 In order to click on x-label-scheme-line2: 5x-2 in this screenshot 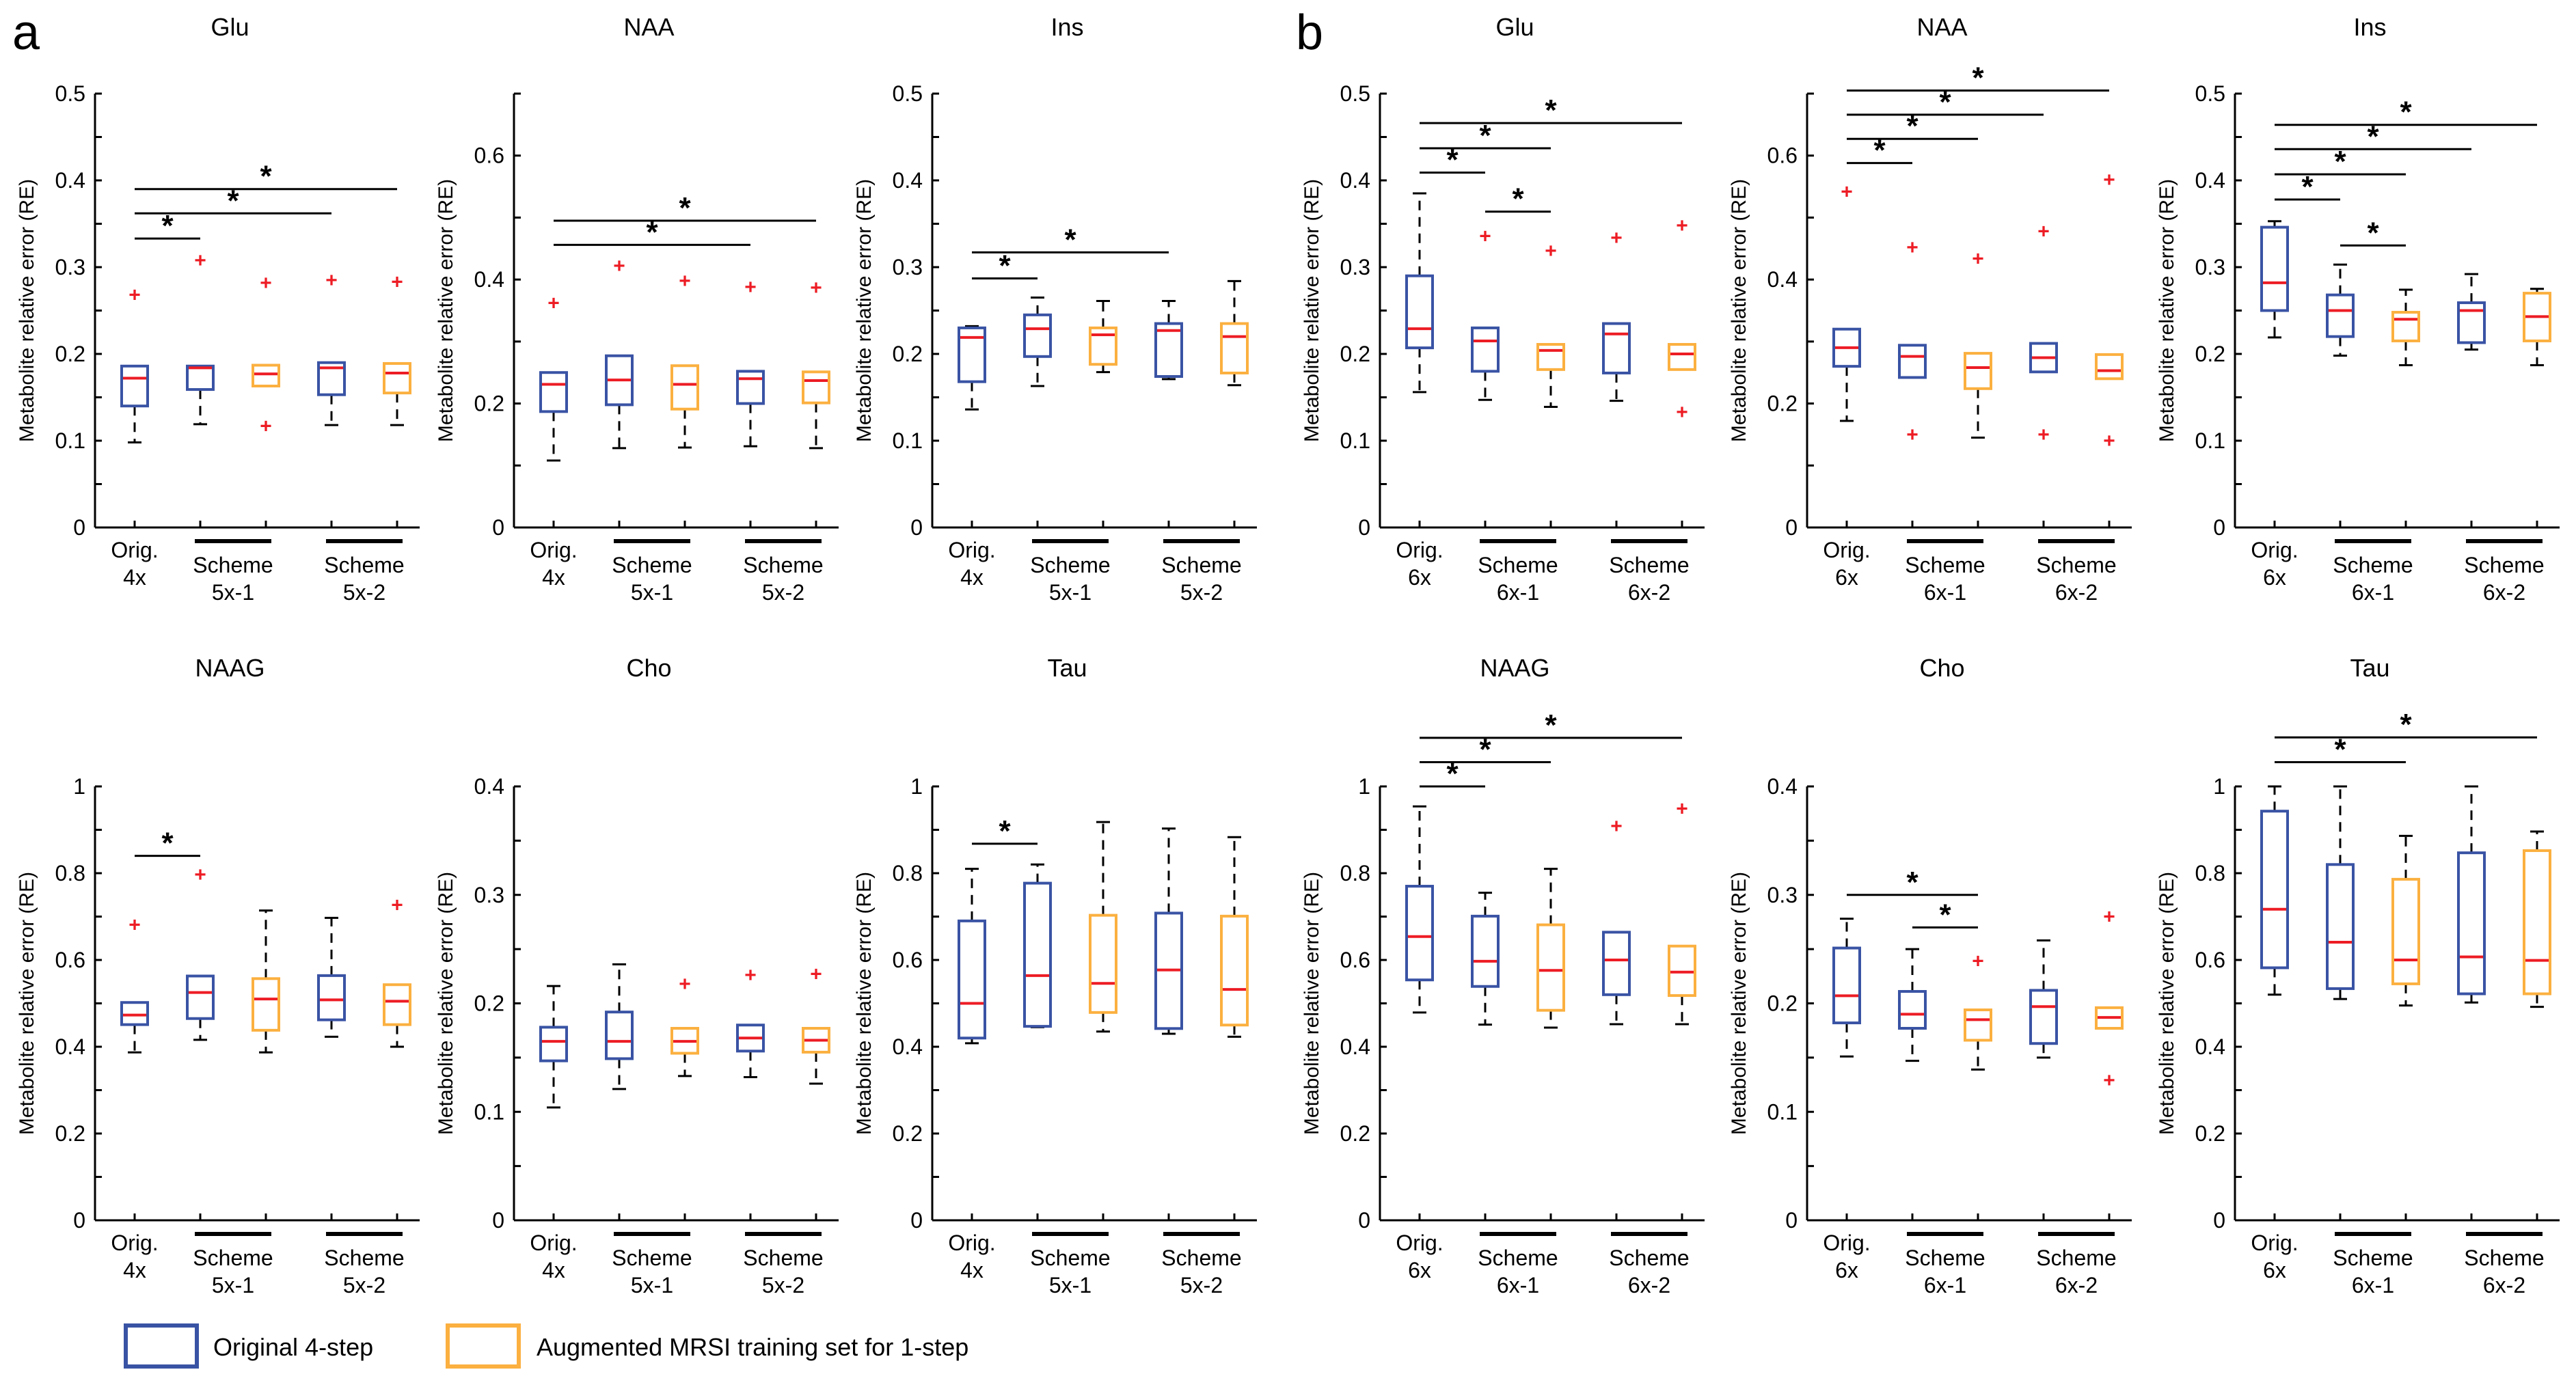, I will do `click(1201, 592)`.